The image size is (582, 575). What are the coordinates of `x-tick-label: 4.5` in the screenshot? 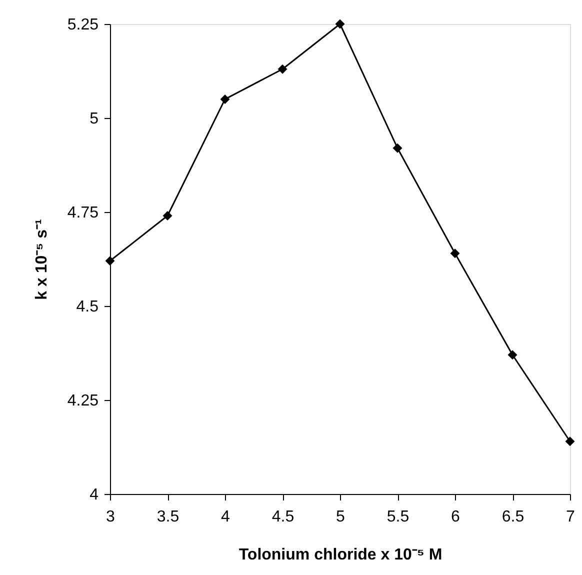 It's located at (283, 517).